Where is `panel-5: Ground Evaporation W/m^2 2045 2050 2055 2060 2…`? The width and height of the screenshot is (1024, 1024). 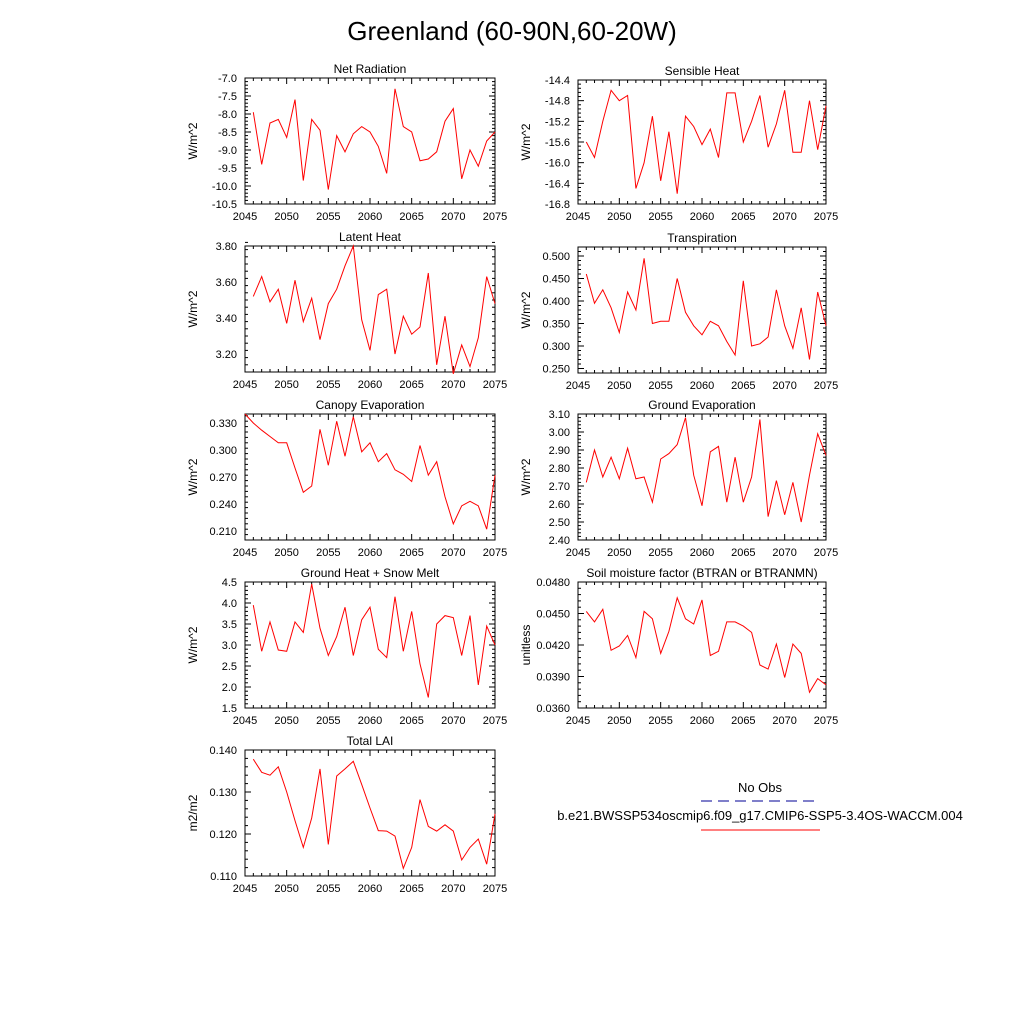 panel-5: Ground Evaporation W/m^2 2045 2050 2055 2060 2… is located at coordinates (678, 478).